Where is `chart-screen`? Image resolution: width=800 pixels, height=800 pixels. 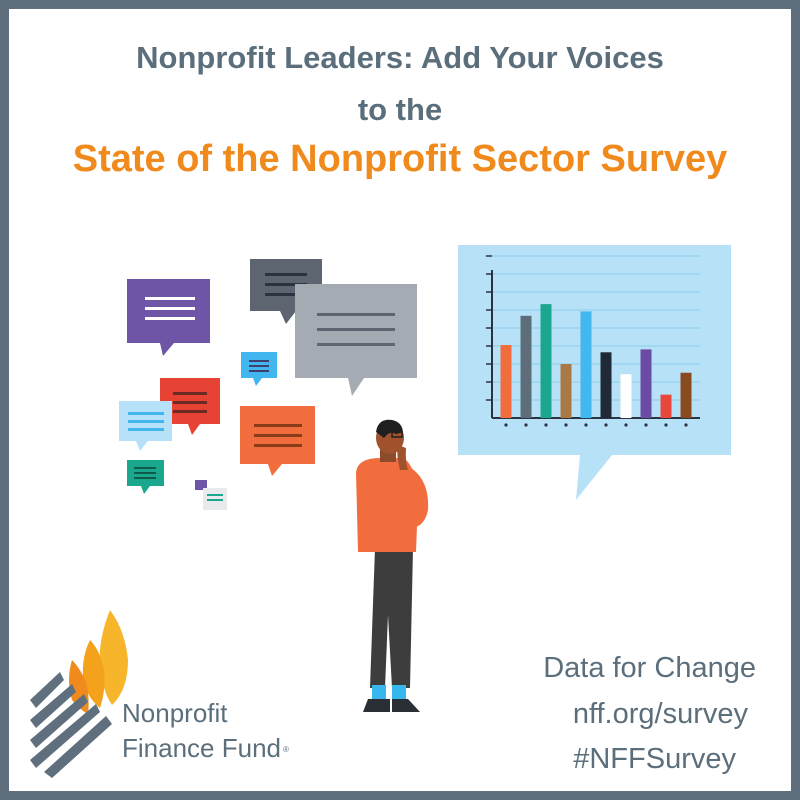 chart-screen is located at coordinates (594, 372).